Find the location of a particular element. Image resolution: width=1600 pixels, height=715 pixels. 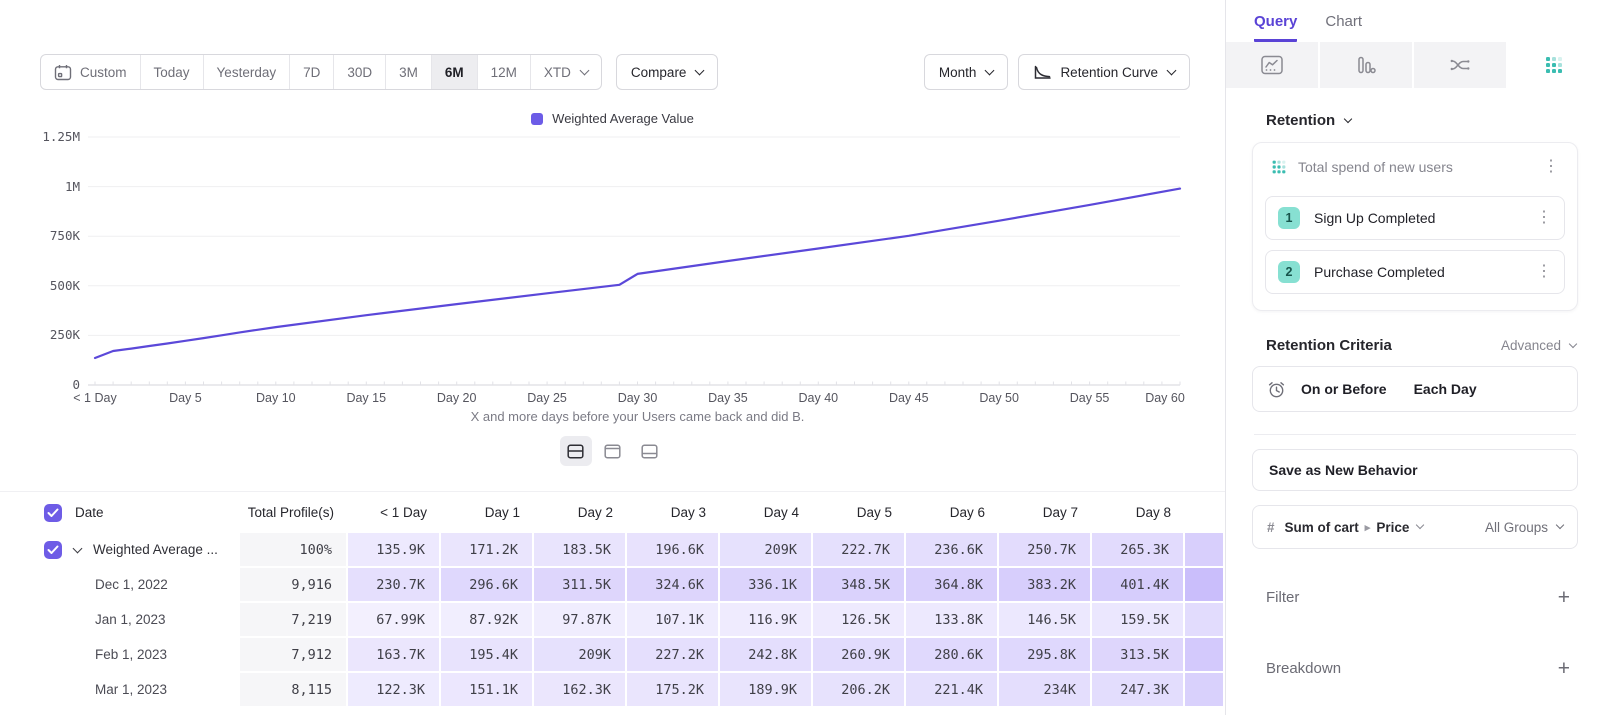

save-as-new-behavior-button: Save as New Behavior is located at coordinates (1415, 470).